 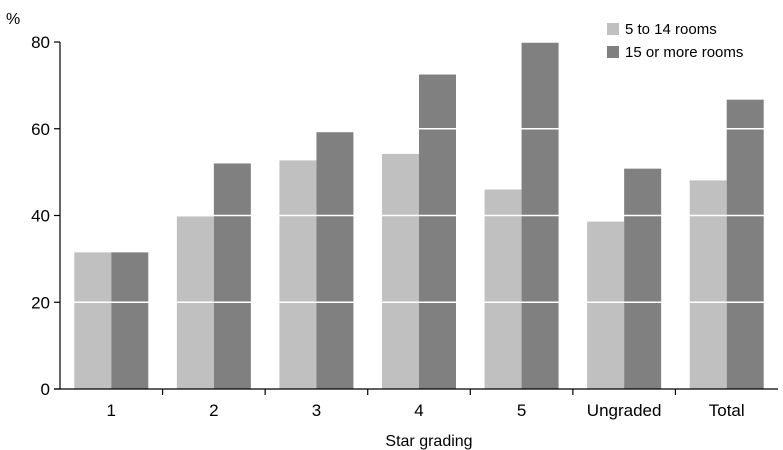 I want to click on y-tick-labels: 0 20 40 60 80, so click(x=40, y=216).